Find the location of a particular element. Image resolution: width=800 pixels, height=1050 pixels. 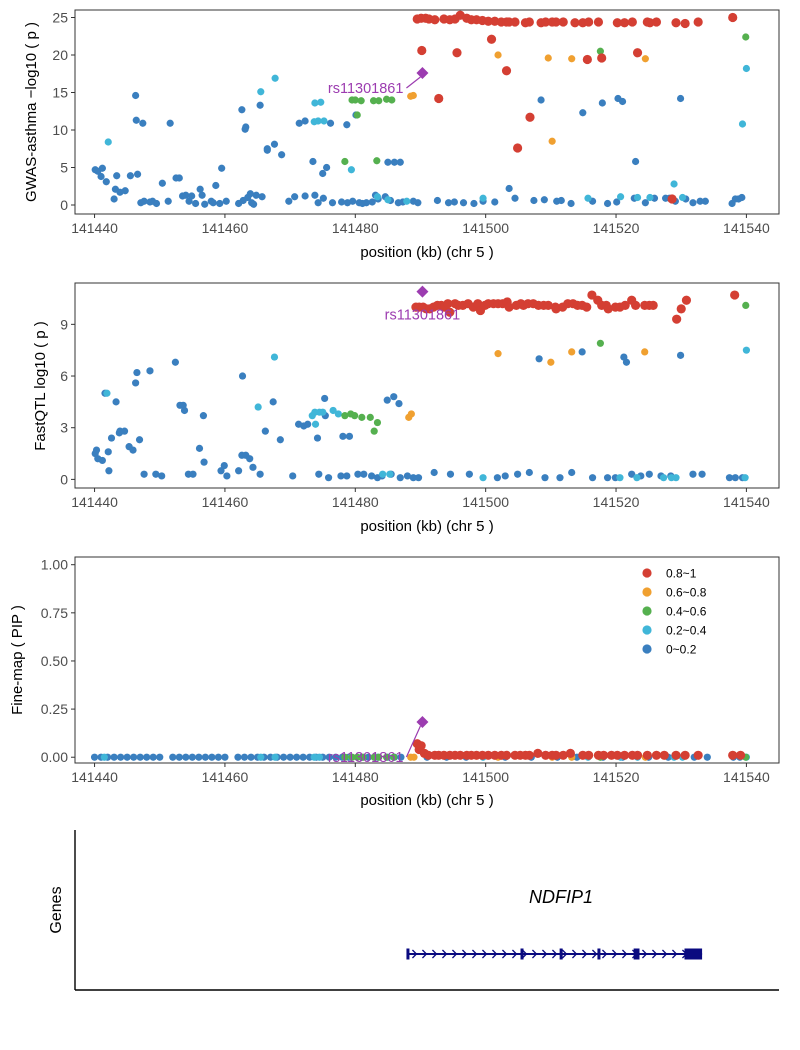

x-tick-label: 141440 is located at coordinates (94, 502).